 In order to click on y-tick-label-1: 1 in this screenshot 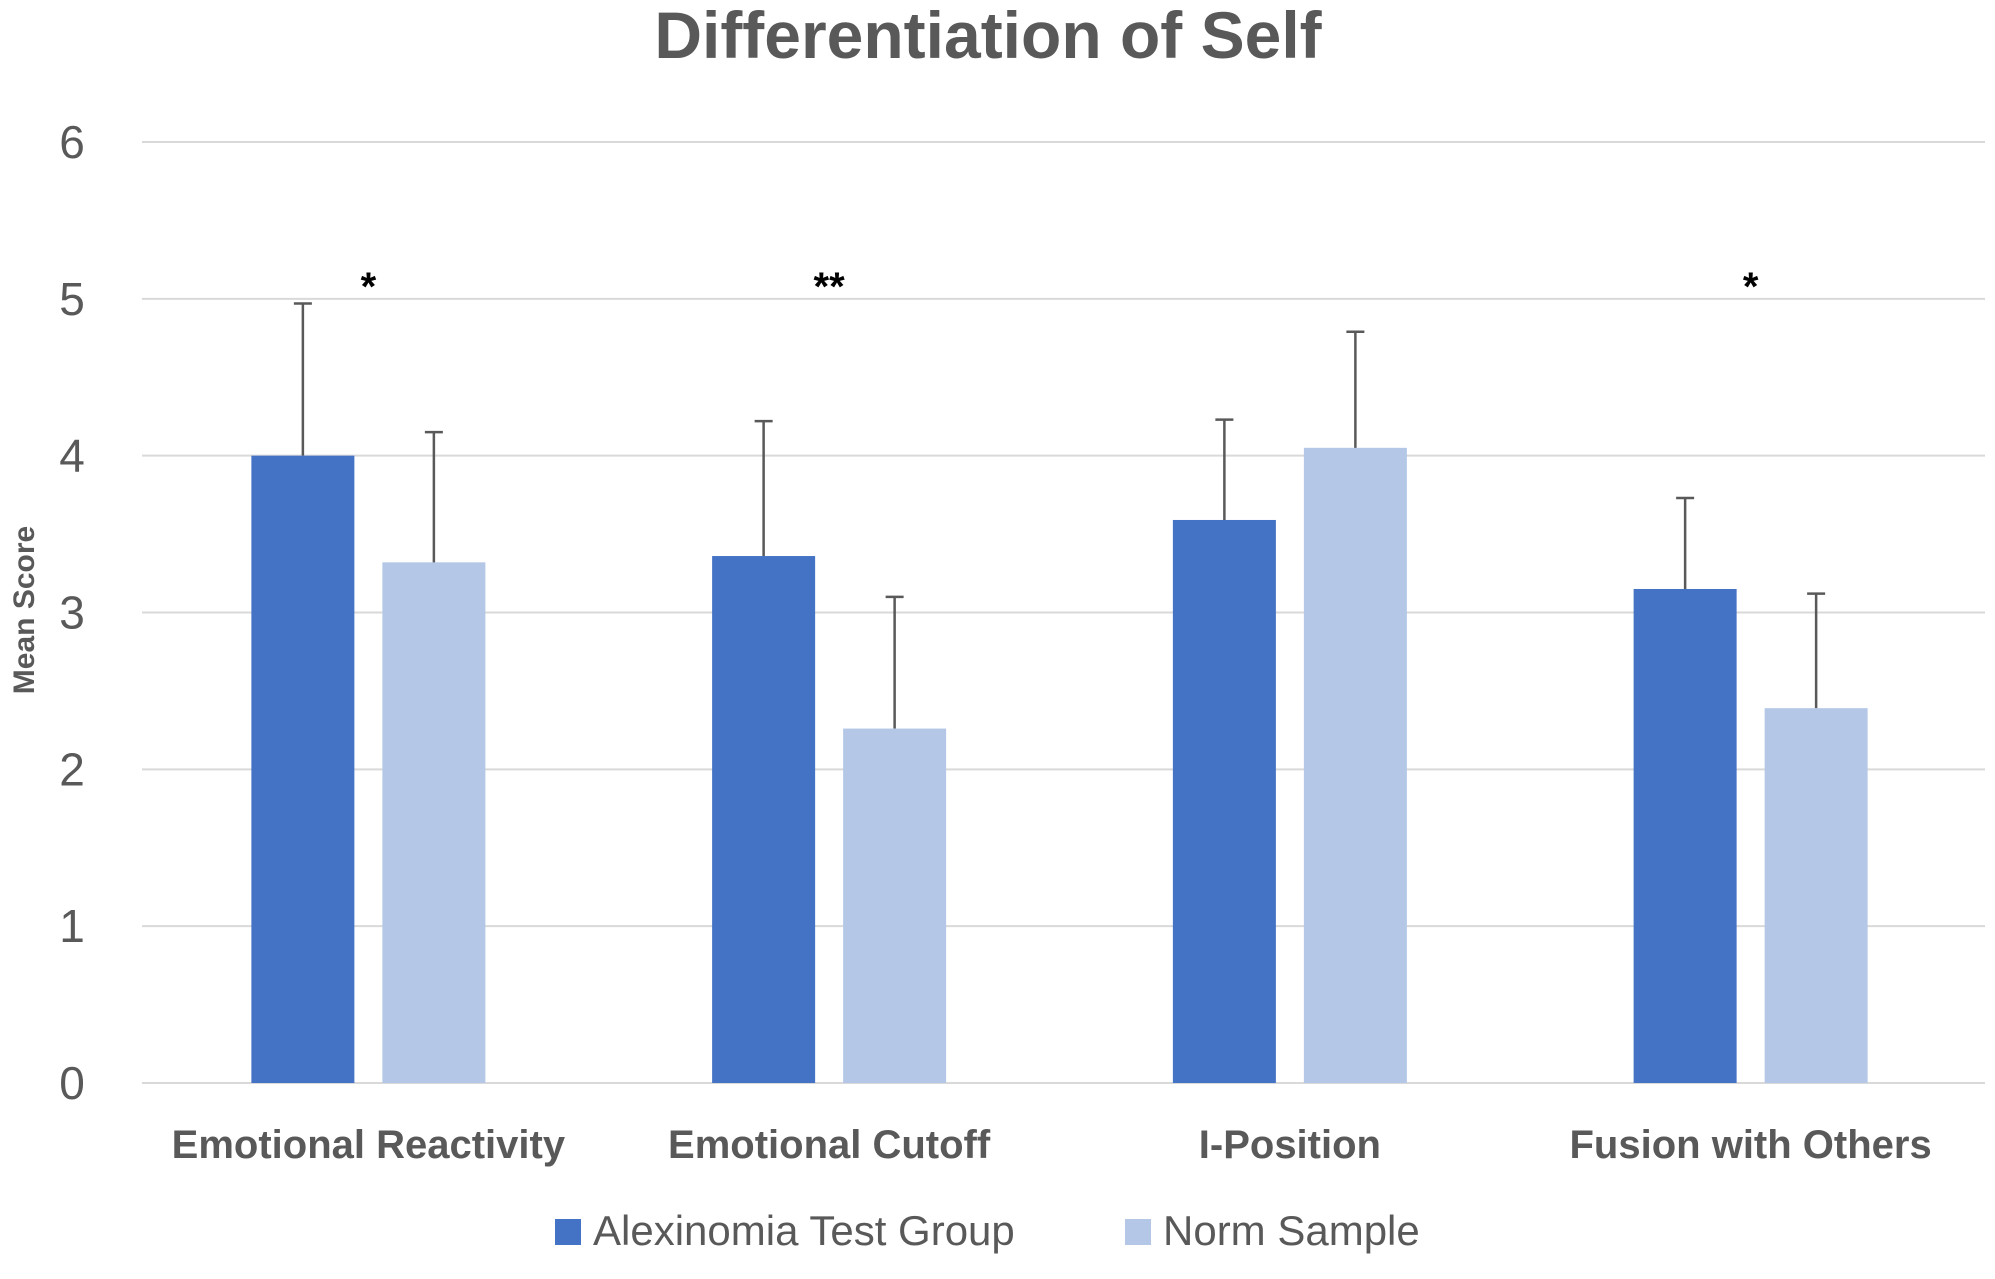, I will do `click(72, 926)`.